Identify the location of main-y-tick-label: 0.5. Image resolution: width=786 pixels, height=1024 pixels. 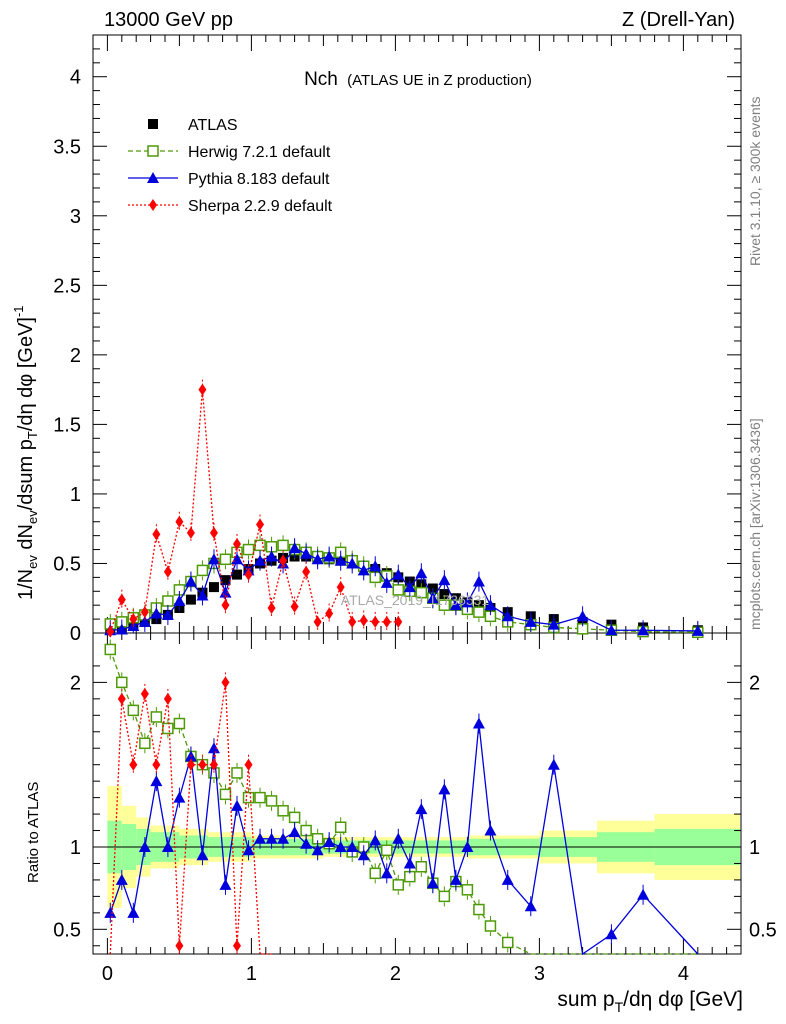
(67, 564).